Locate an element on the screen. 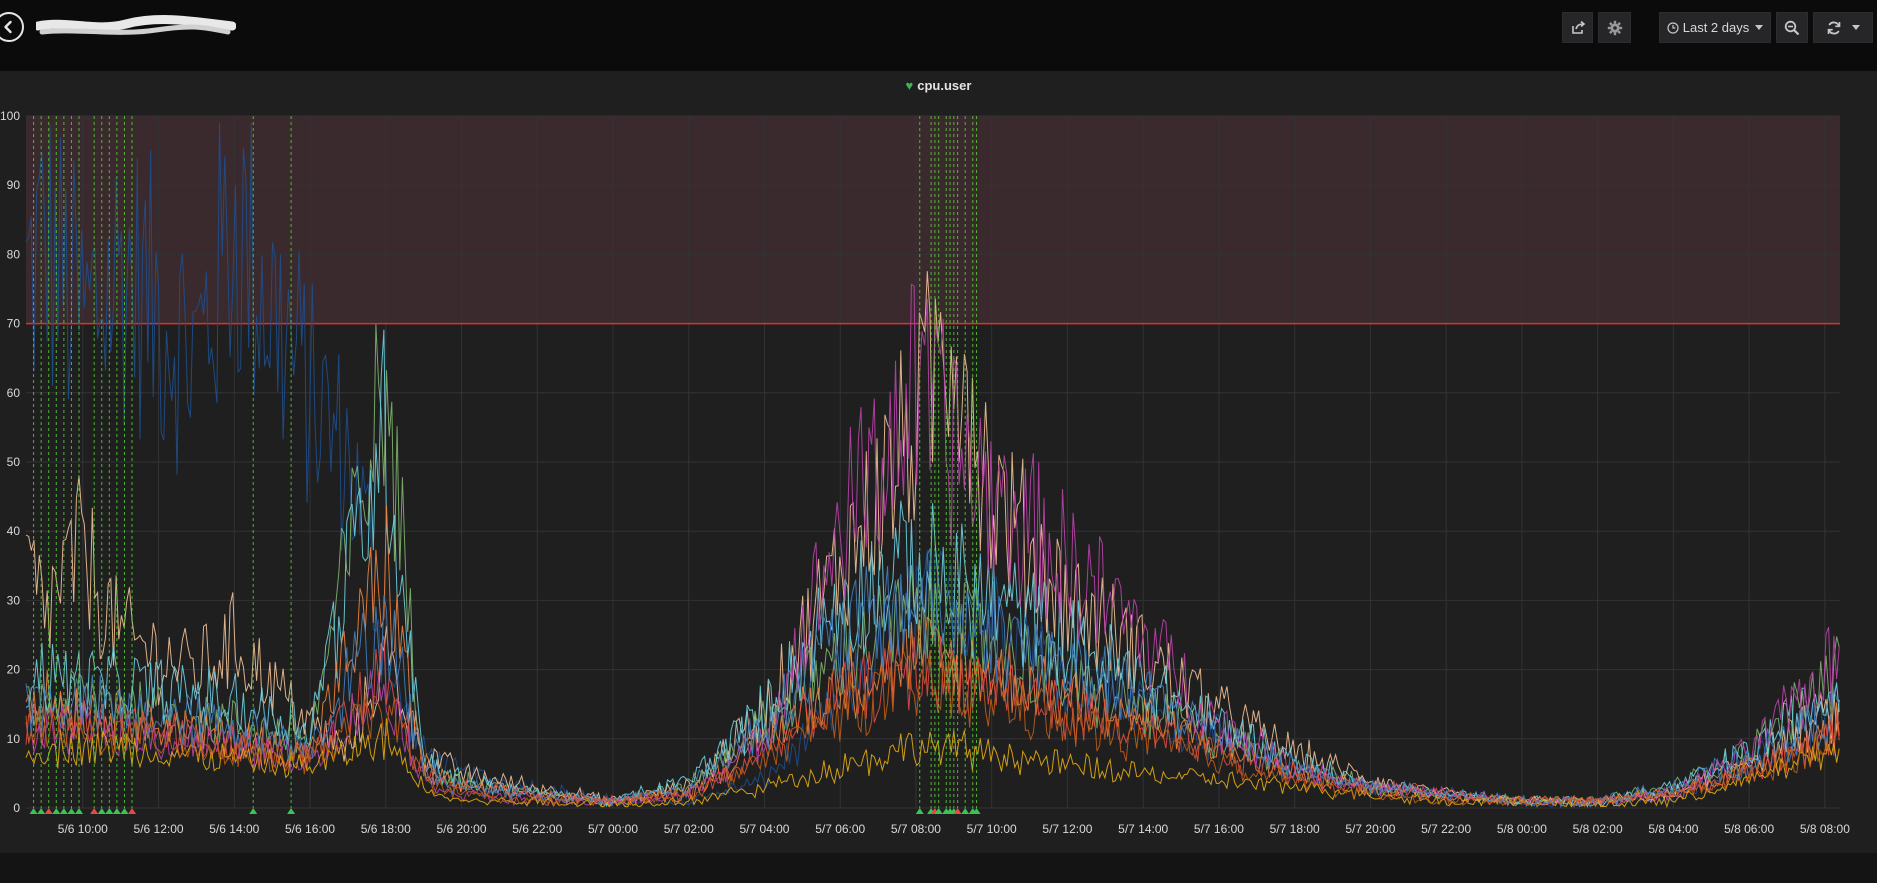 The height and width of the screenshot is (883, 1877). panel-title: ♥ cpu.user is located at coordinates (938, 85).